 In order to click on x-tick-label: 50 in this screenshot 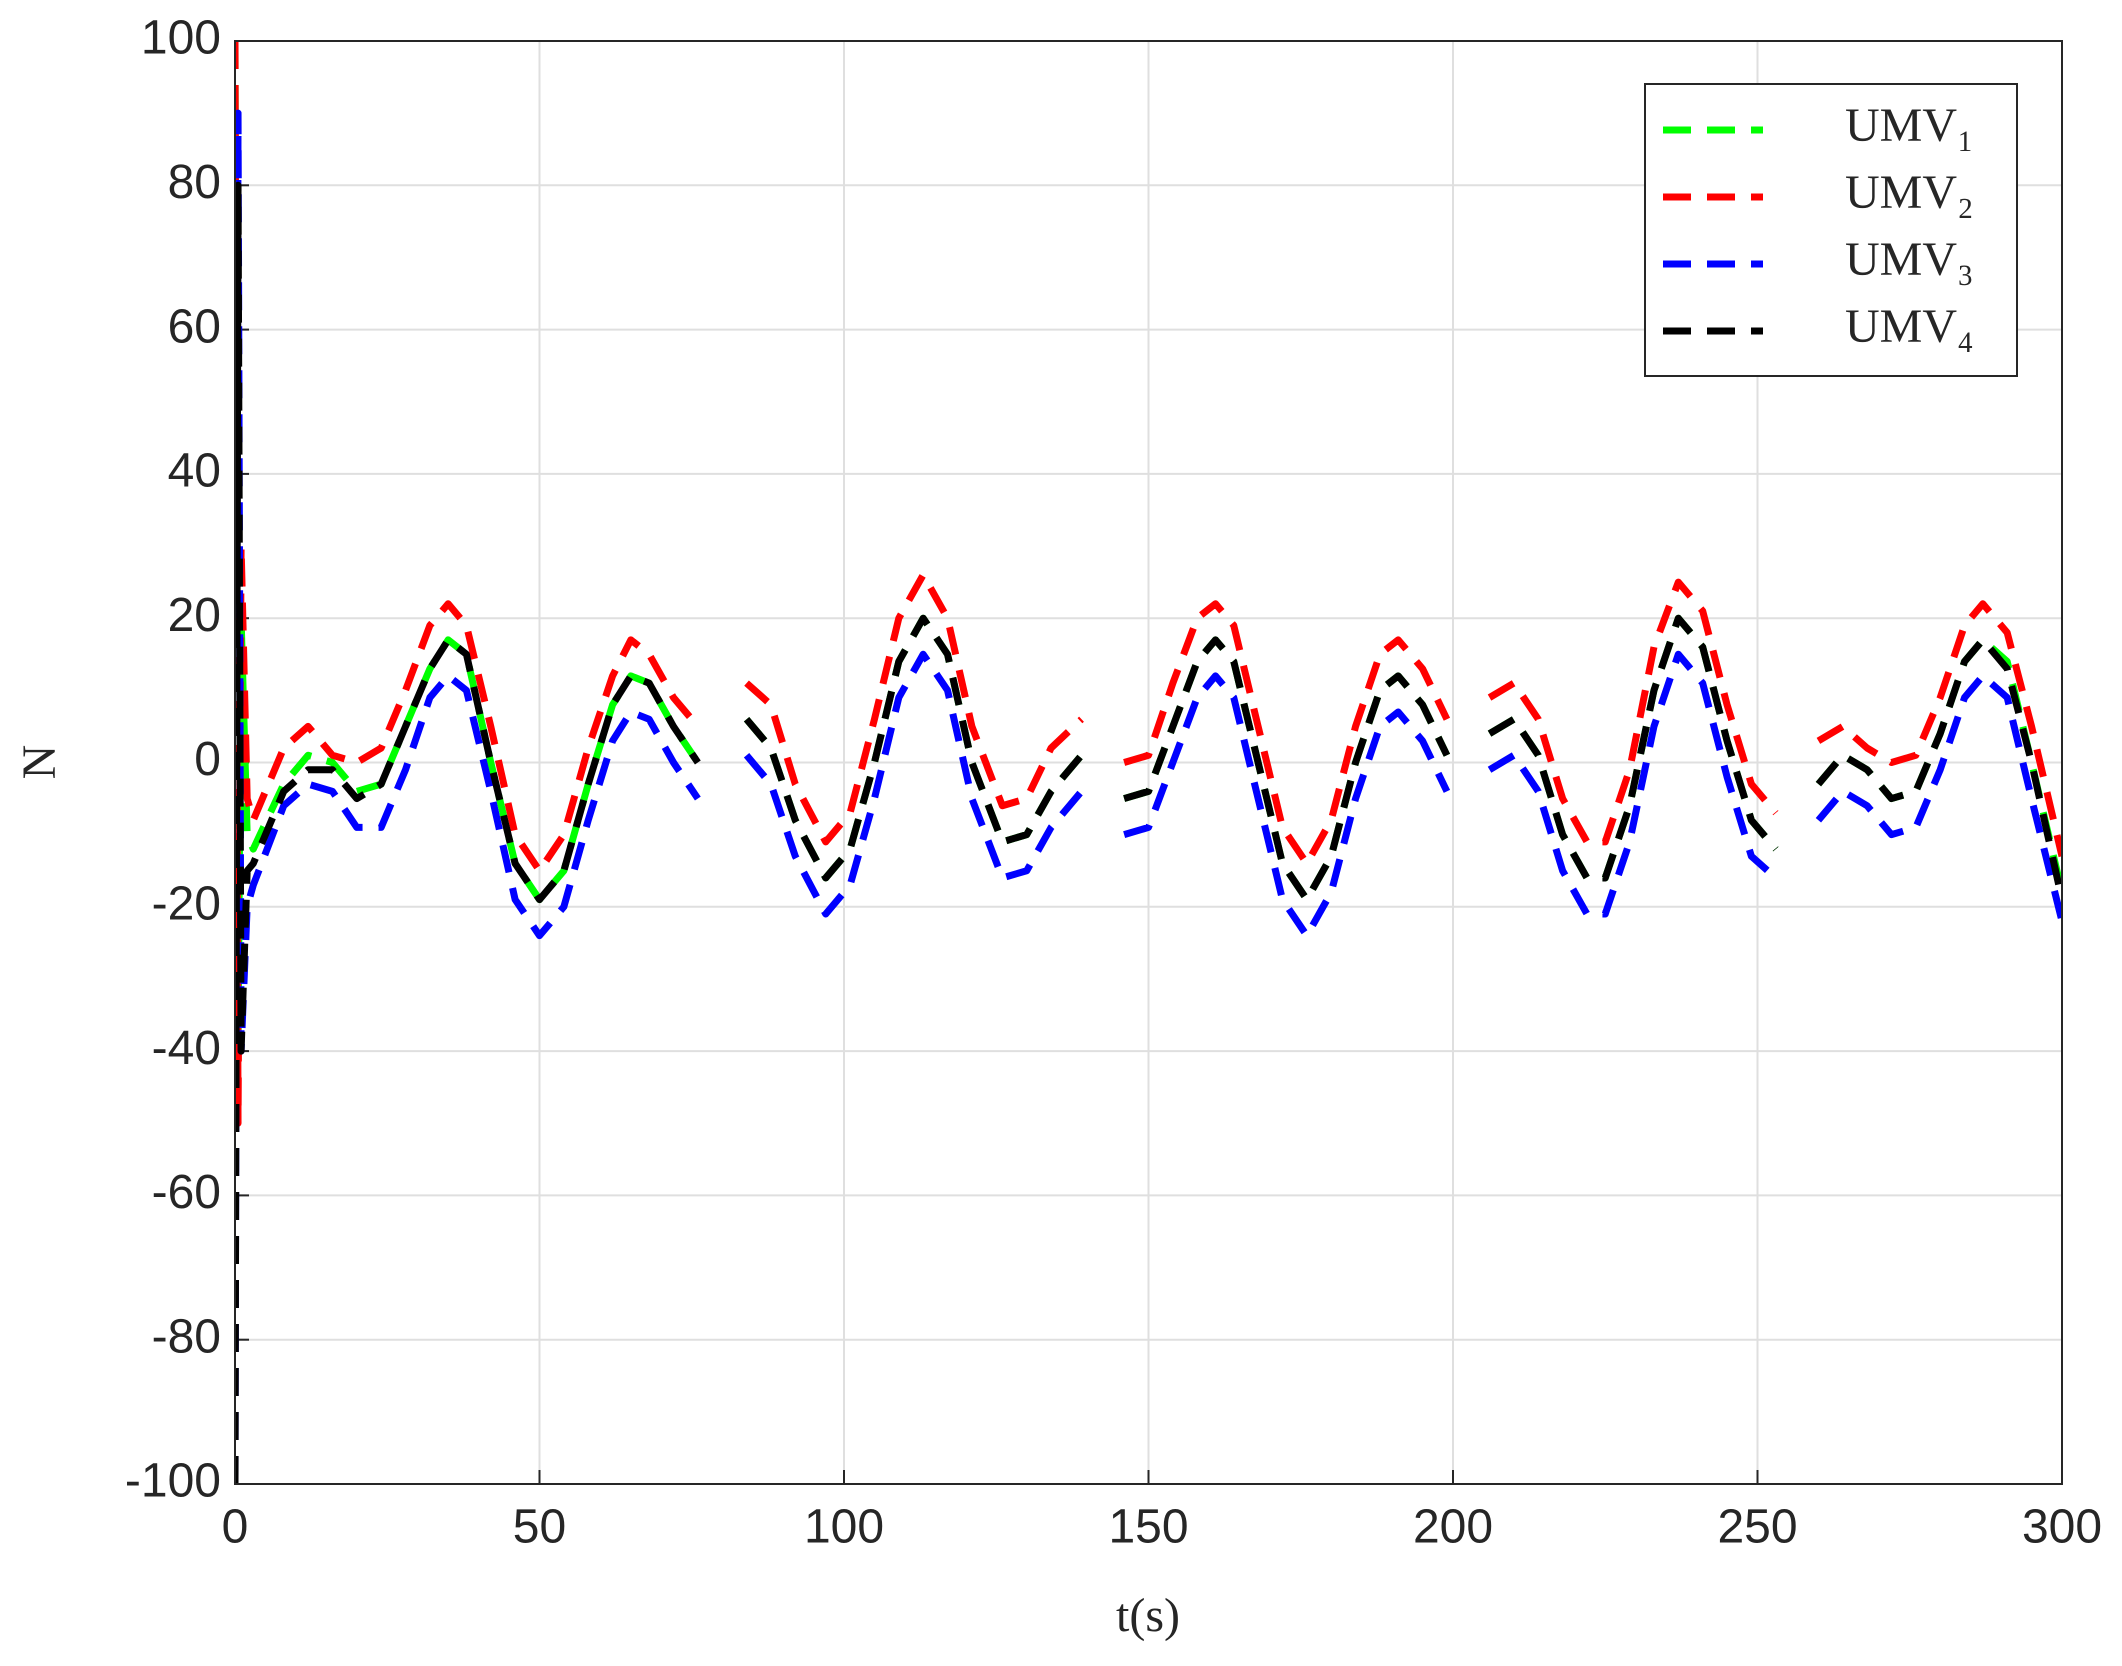, I will do `click(539, 1527)`.